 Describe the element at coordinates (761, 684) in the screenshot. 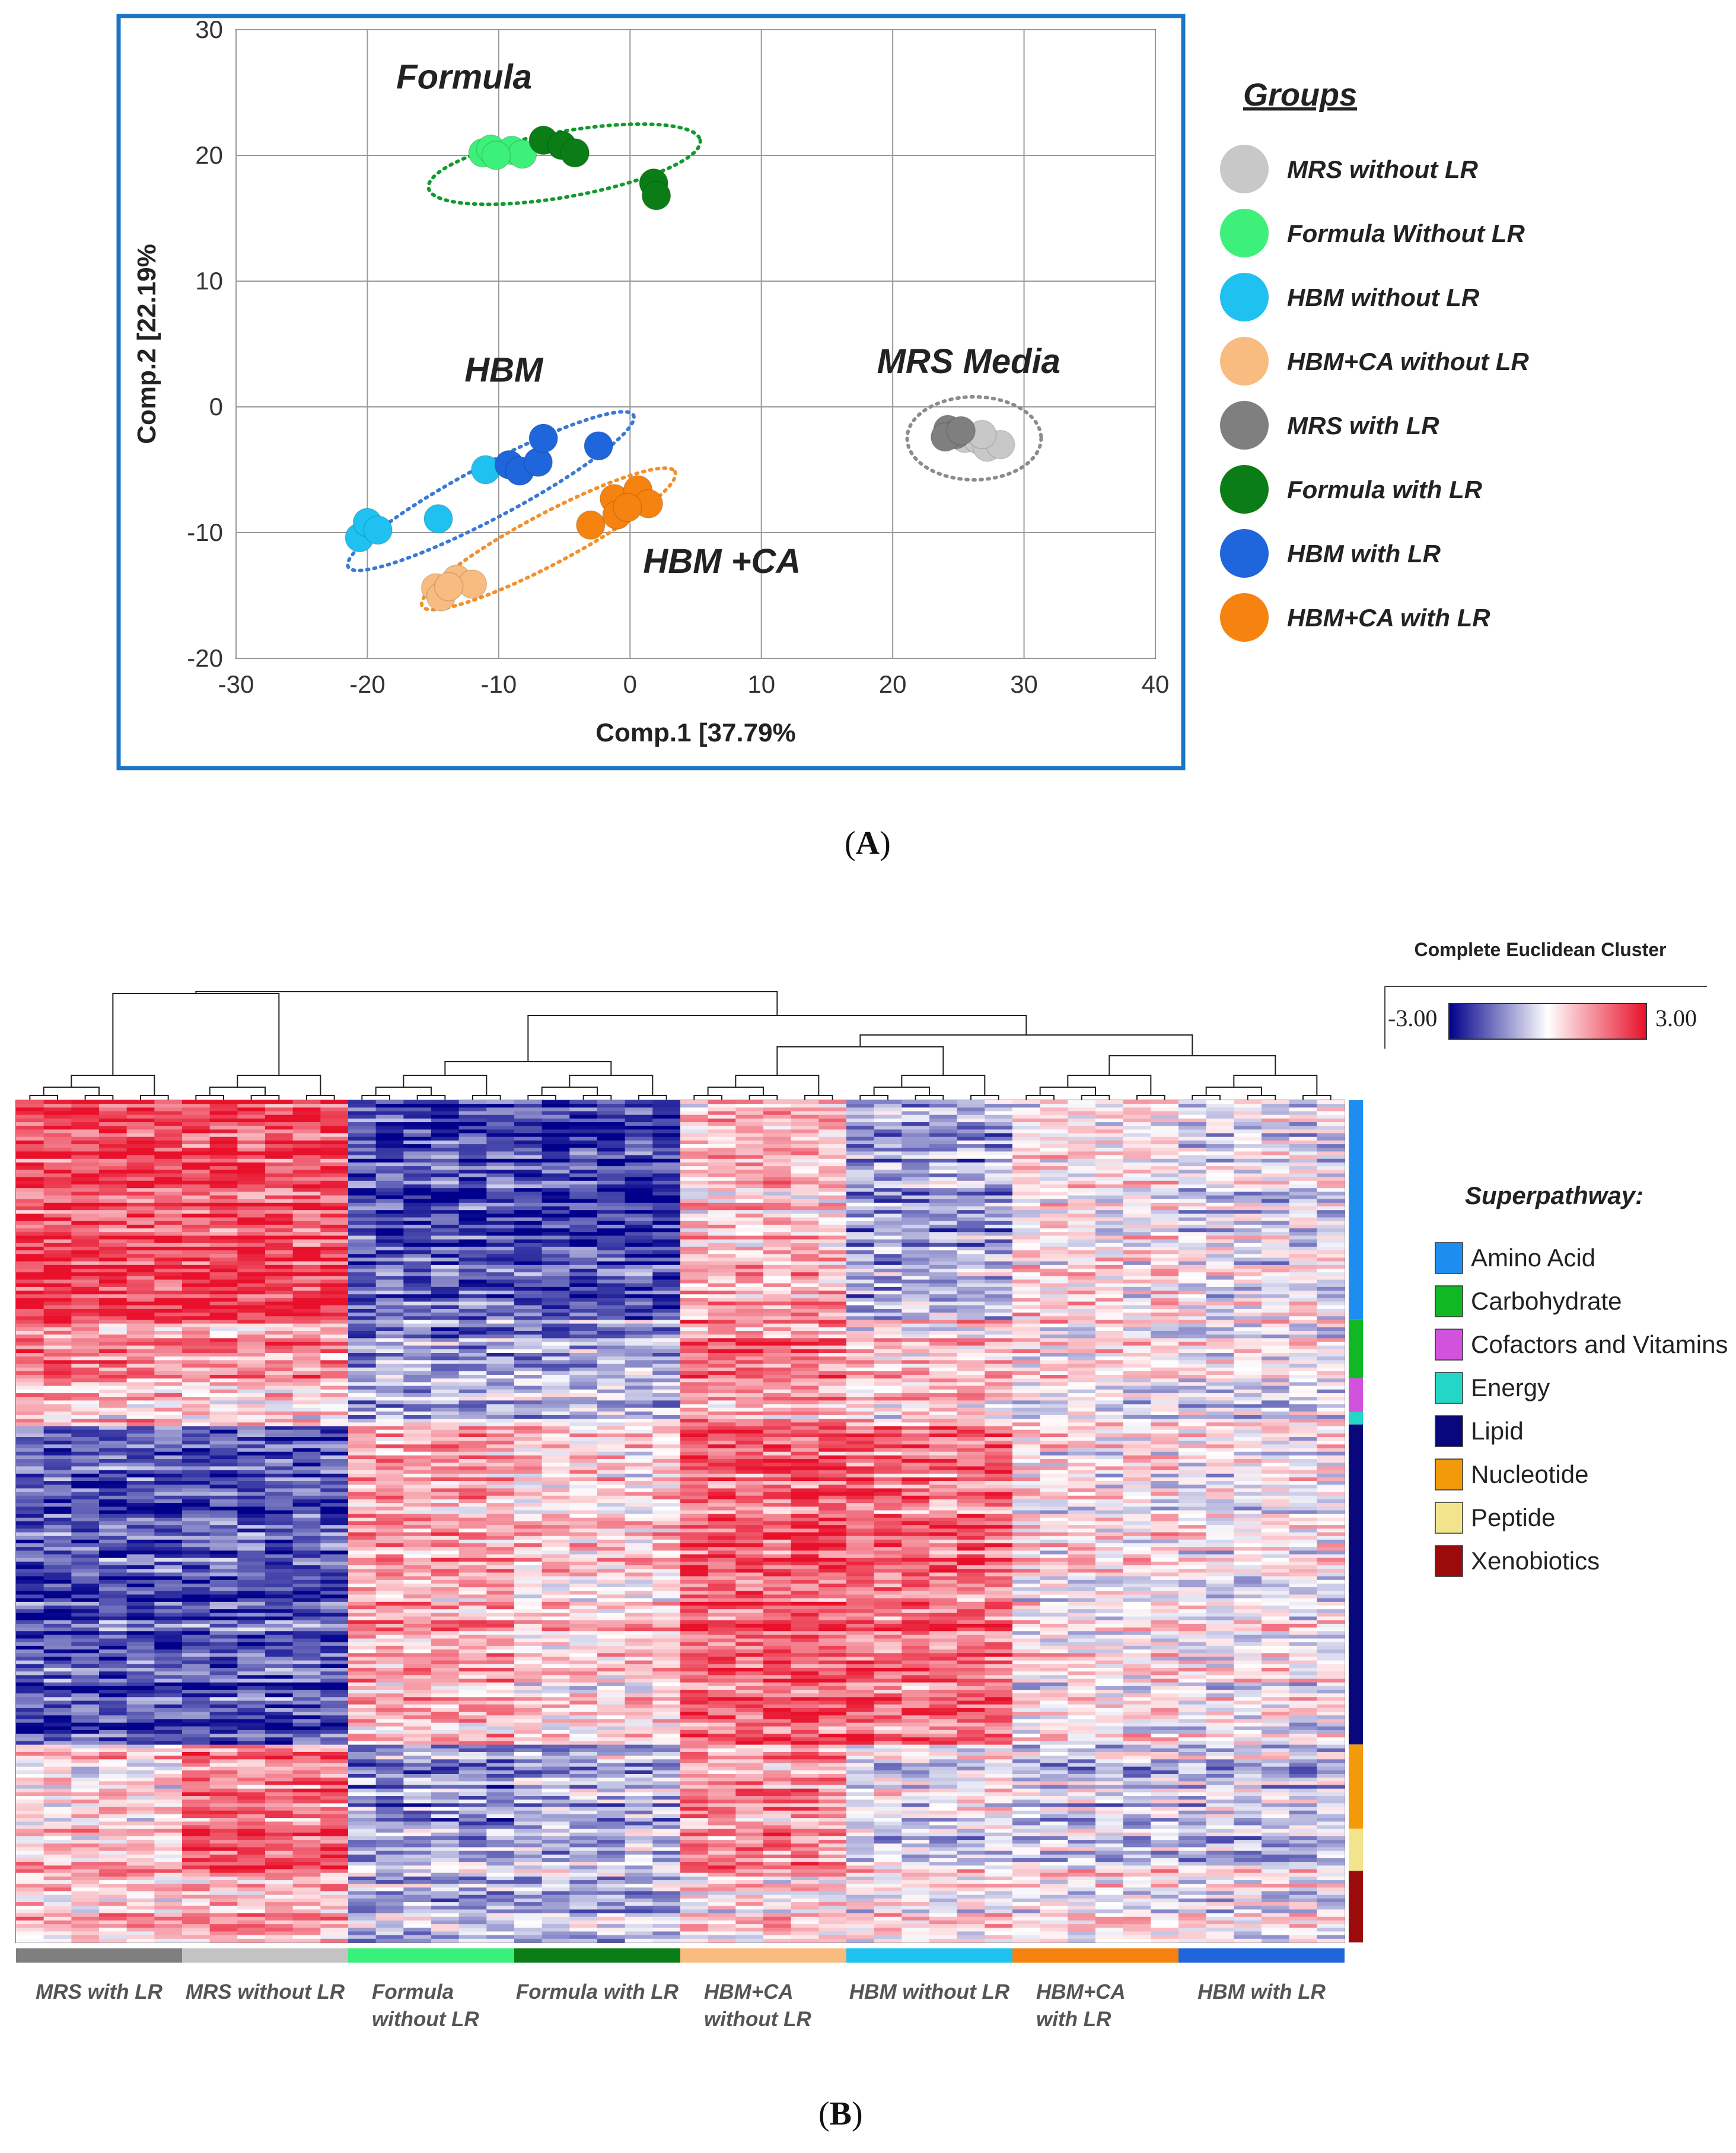

I see `x-tick-label: 10` at that location.